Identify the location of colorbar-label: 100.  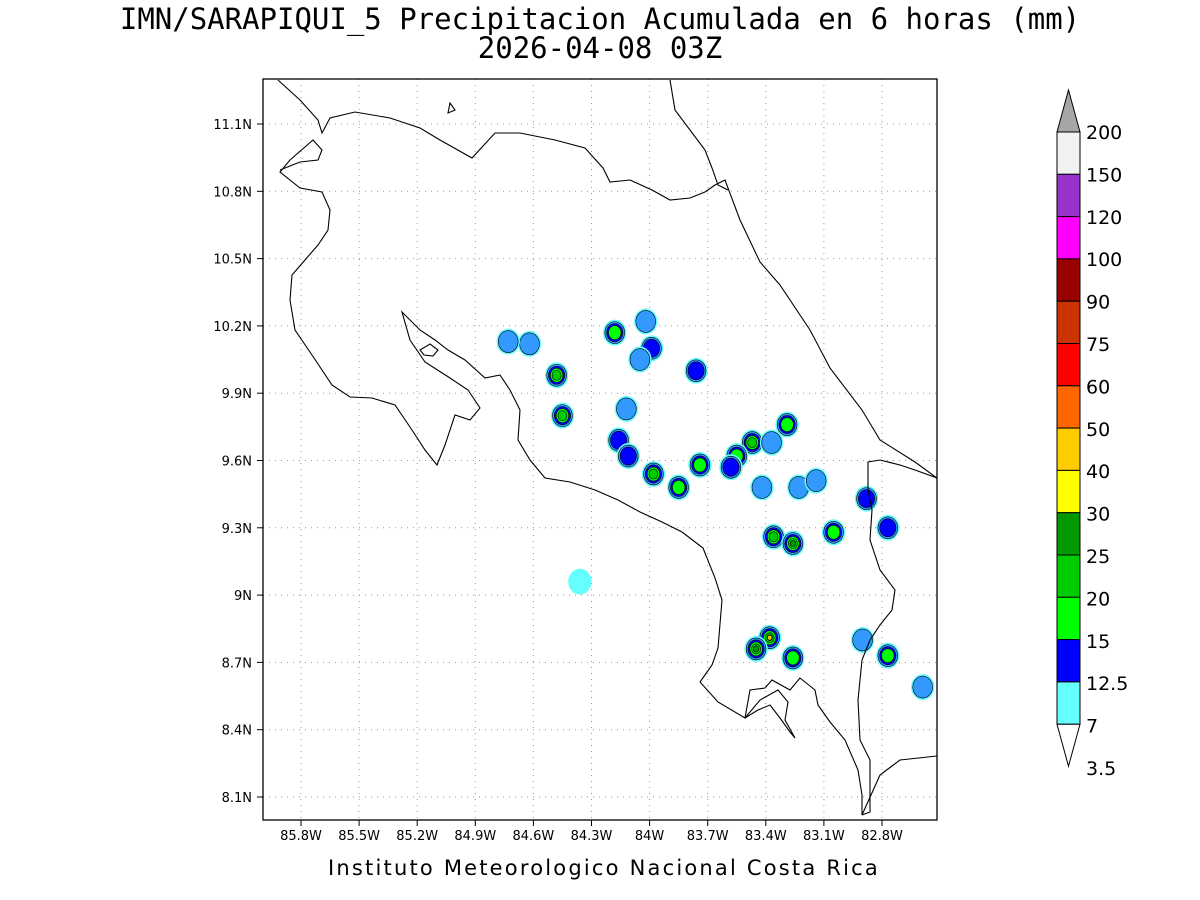
(1104, 260).